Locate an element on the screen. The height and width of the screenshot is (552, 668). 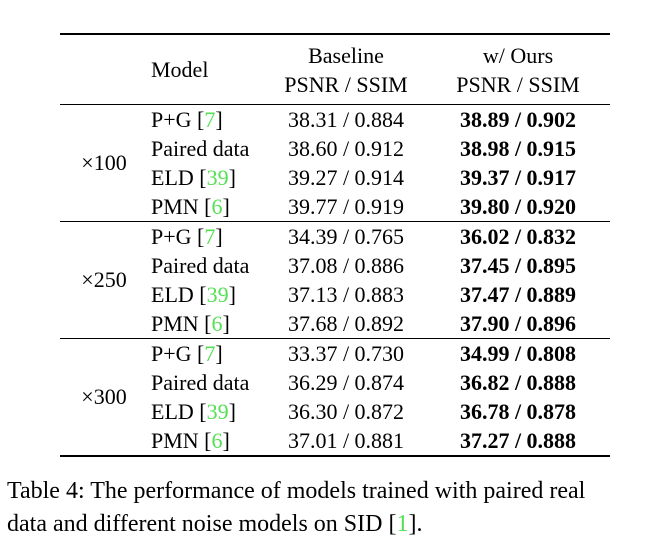
ours-cell: 39.37 / 0.917 is located at coordinates (518, 177).